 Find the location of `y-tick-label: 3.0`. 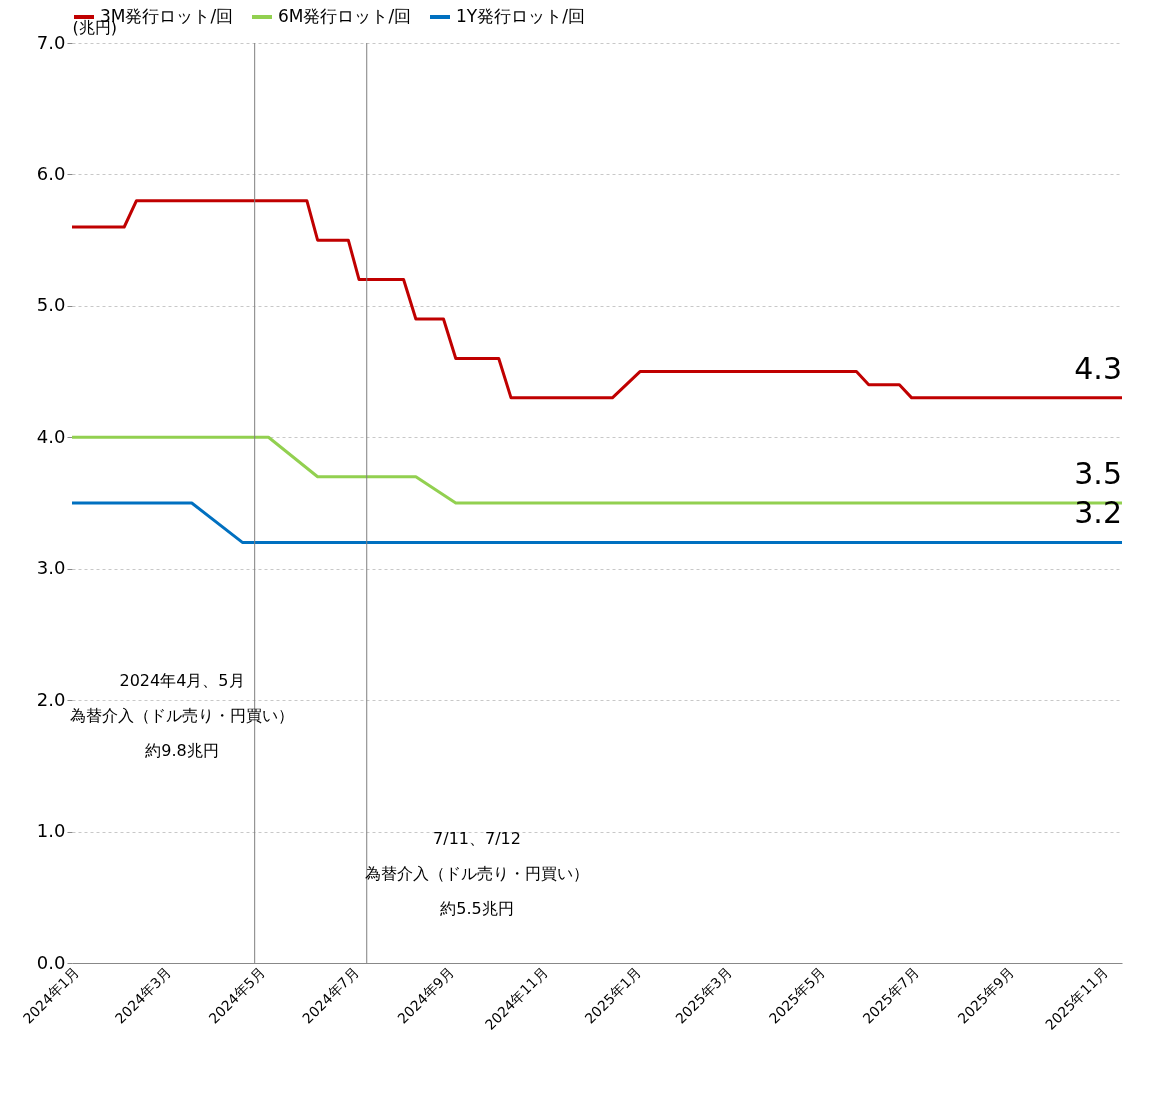

y-tick-label: 3.0 is located at coordinates (51, 568).